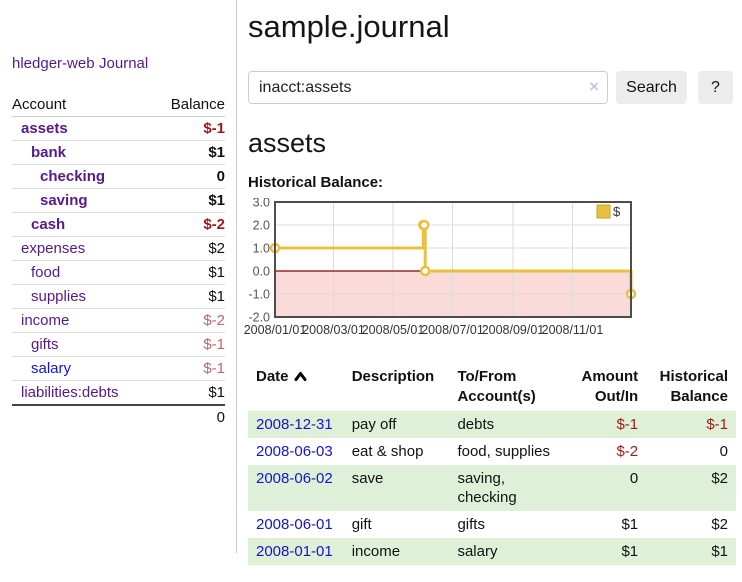 The height and width of the screenshot is (582, 742). I want to click on app-title-link: hledger-web, so click(53, 63).